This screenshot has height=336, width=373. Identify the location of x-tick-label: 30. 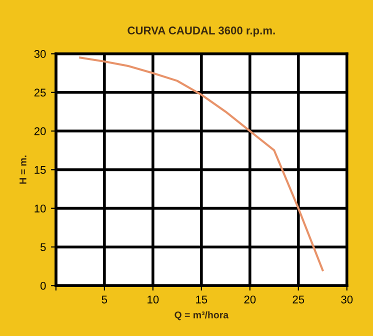
(347, 300).